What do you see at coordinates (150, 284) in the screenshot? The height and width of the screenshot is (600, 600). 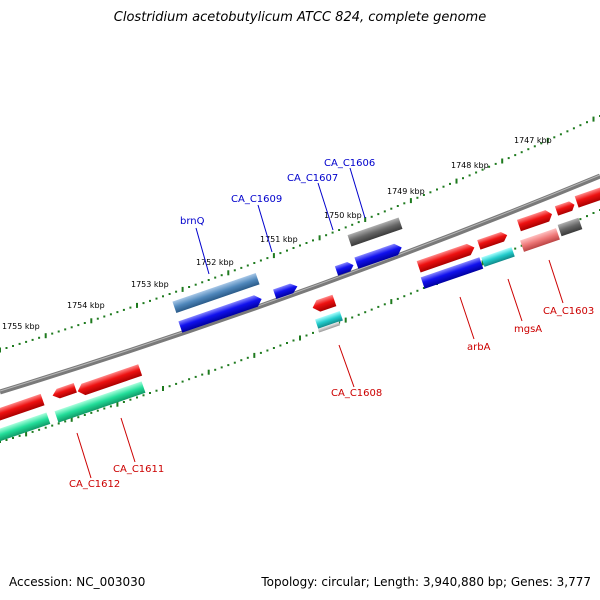 I see `scale-label-1753: 1753 kbp` at bounding box center [150, 284].